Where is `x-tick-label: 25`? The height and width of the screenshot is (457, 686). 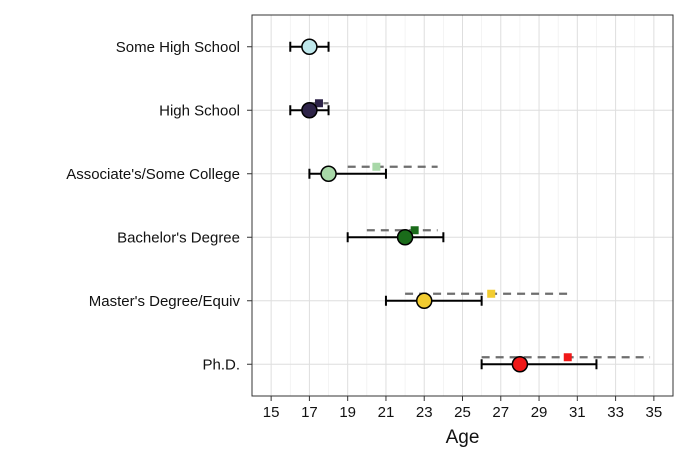
x-tick-label: 25 is located at coordinates (462, 412).